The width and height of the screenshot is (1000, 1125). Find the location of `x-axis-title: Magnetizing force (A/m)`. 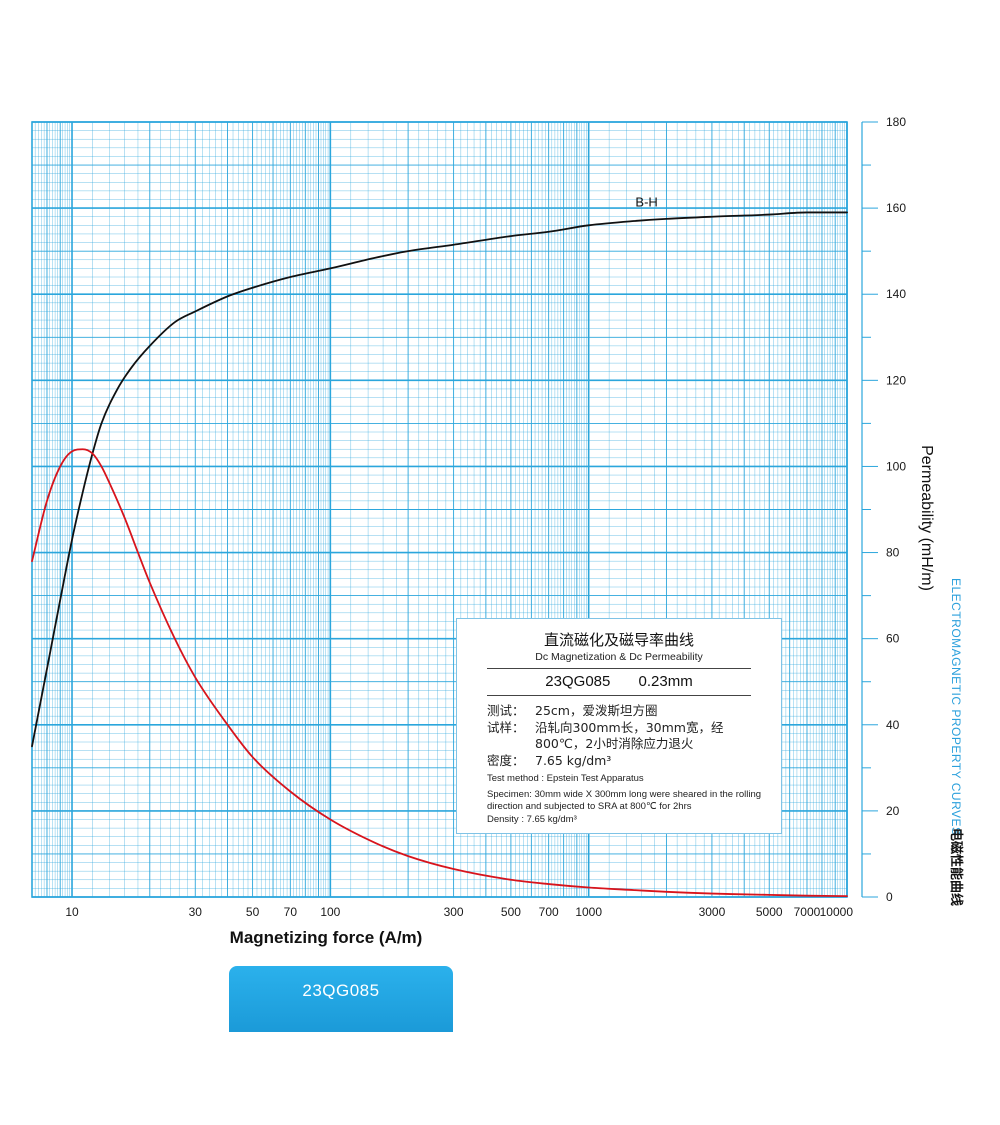

x-axis-title: Magnetizing force (A/m) is located at coordinates (326, 937).